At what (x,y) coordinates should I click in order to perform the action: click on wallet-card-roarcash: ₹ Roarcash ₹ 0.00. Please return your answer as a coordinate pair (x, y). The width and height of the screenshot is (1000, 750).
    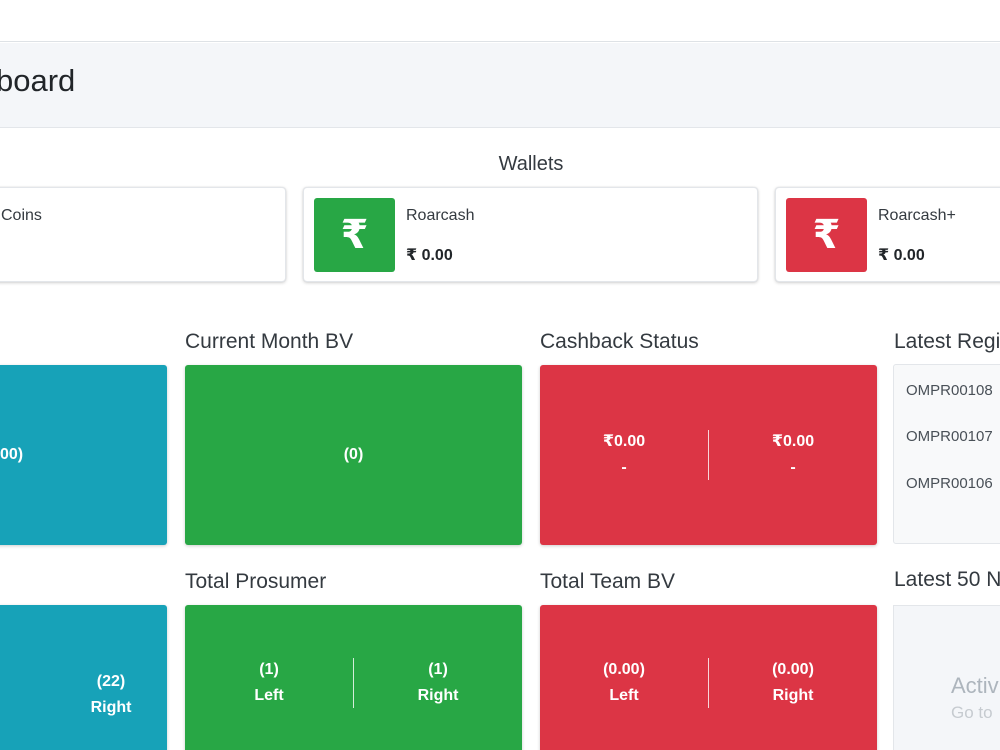
    Looking at the image, I should click on (530, 234).